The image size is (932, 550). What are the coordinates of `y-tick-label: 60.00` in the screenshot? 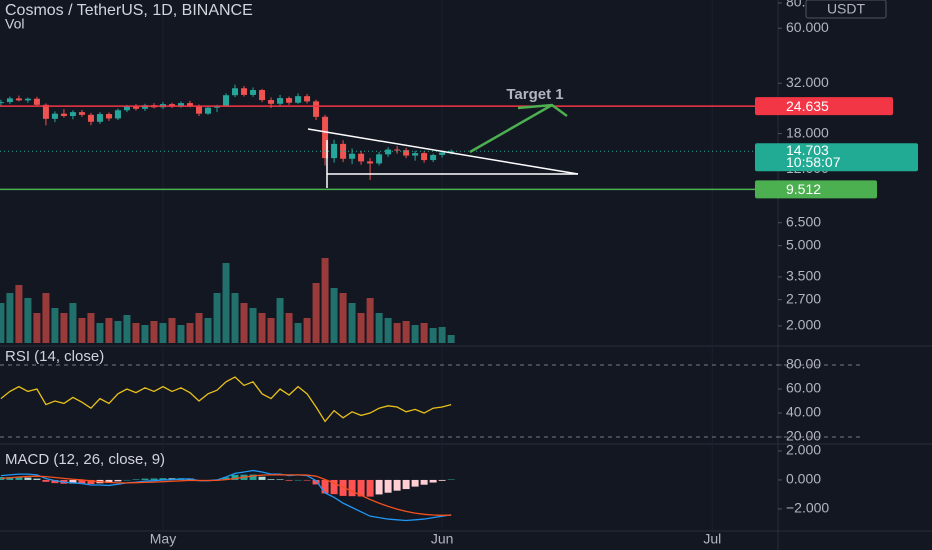 It's located at (803, 388).